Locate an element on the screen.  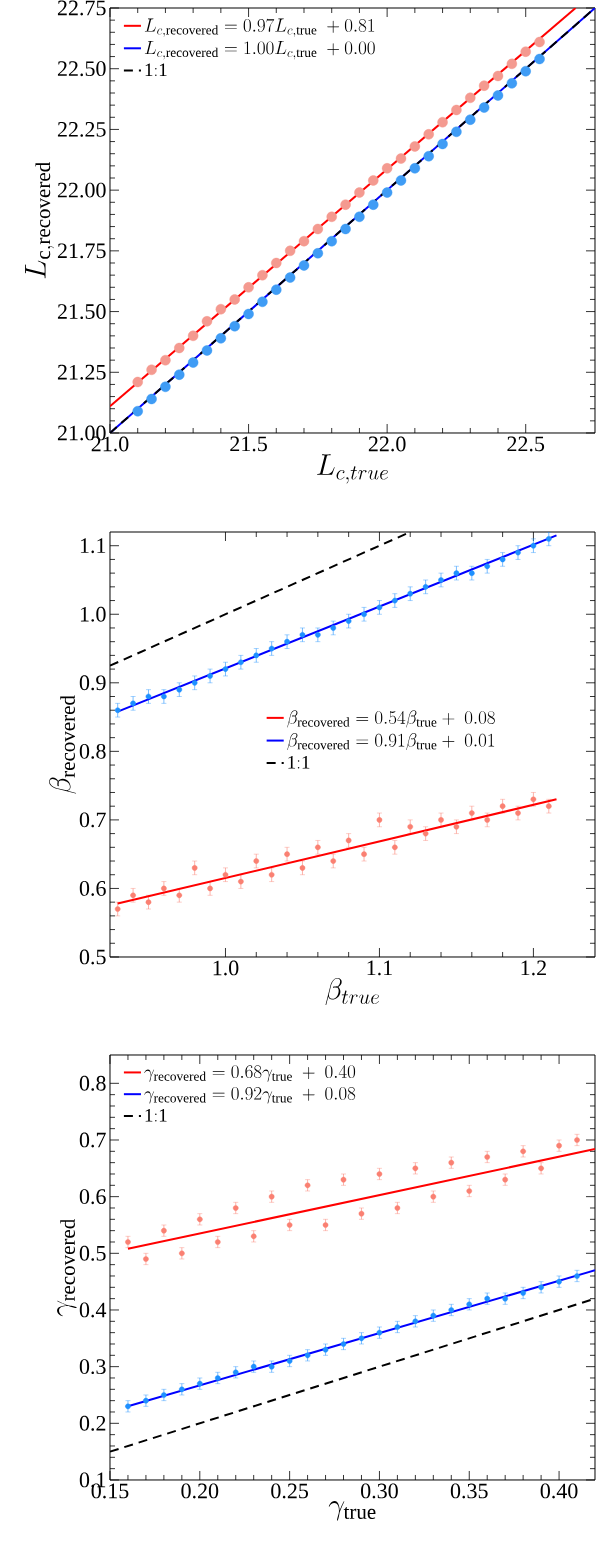
x-axis-title: $L_{c,true}$ is located at coordinates (352, 469).